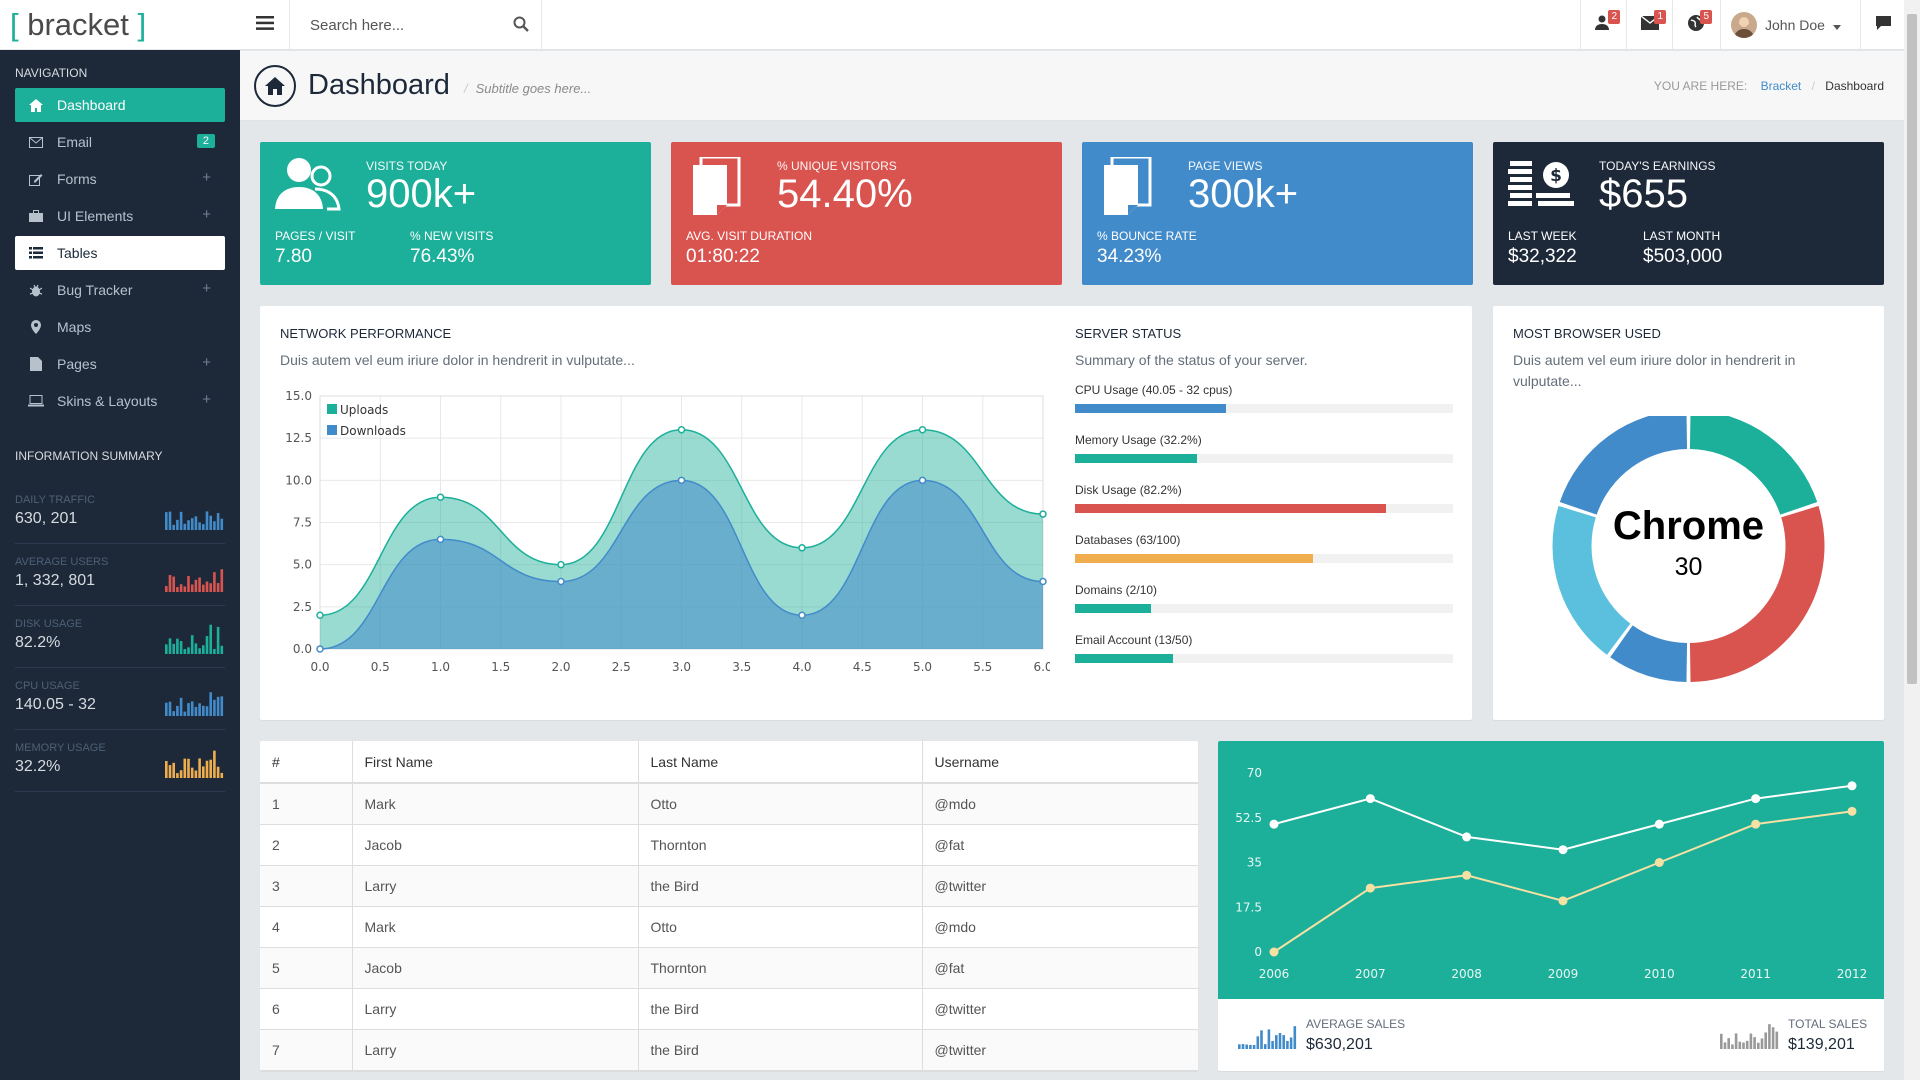 This screenshot has height=1080, width=1920. Describe the element at coordinates (77, 253) in the screenshot. I see `nav-label: Tables` at that location.